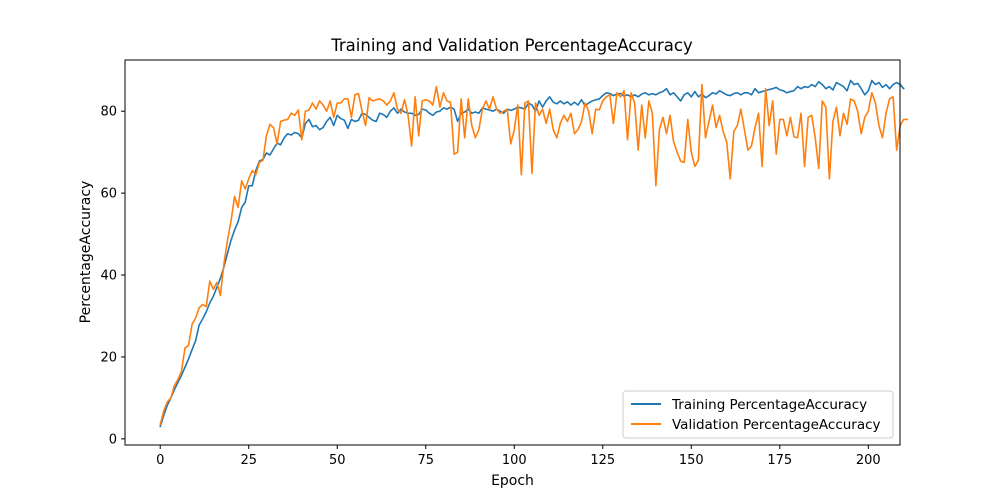 The height and width of the screenshot is (500, 1000). Describe the element at coordinates (769, 405) in the screenshot. I see `legend-label-training: Training PercentageAccuracy` at that location.